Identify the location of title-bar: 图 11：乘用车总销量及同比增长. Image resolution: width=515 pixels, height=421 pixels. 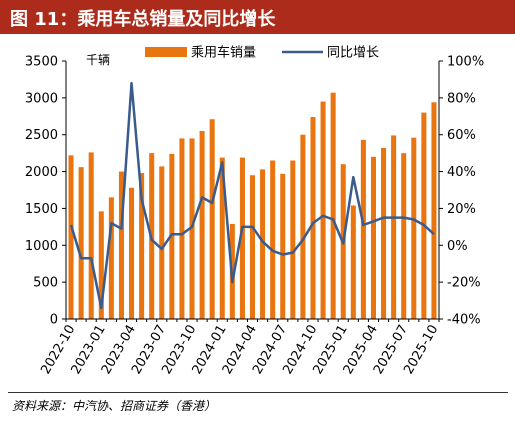
(257, 17).